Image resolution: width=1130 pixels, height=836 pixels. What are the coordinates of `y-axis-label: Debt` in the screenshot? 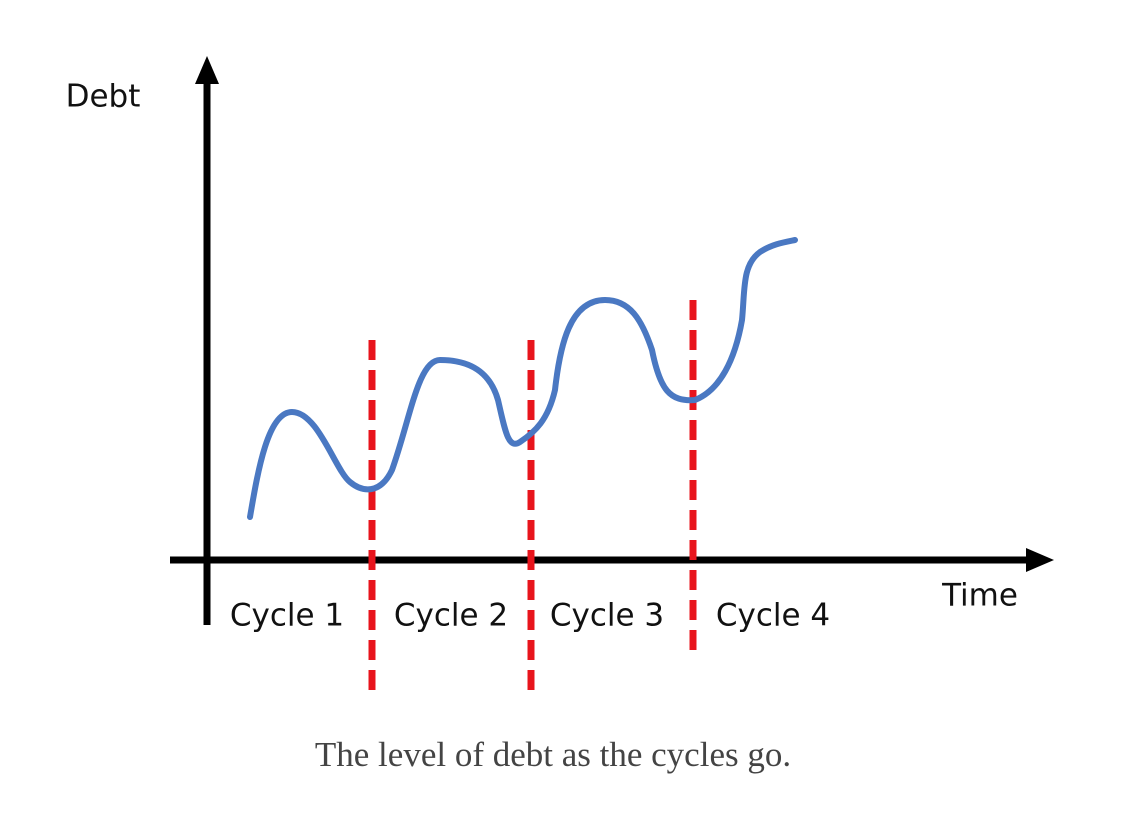 It's located at (103, 97).